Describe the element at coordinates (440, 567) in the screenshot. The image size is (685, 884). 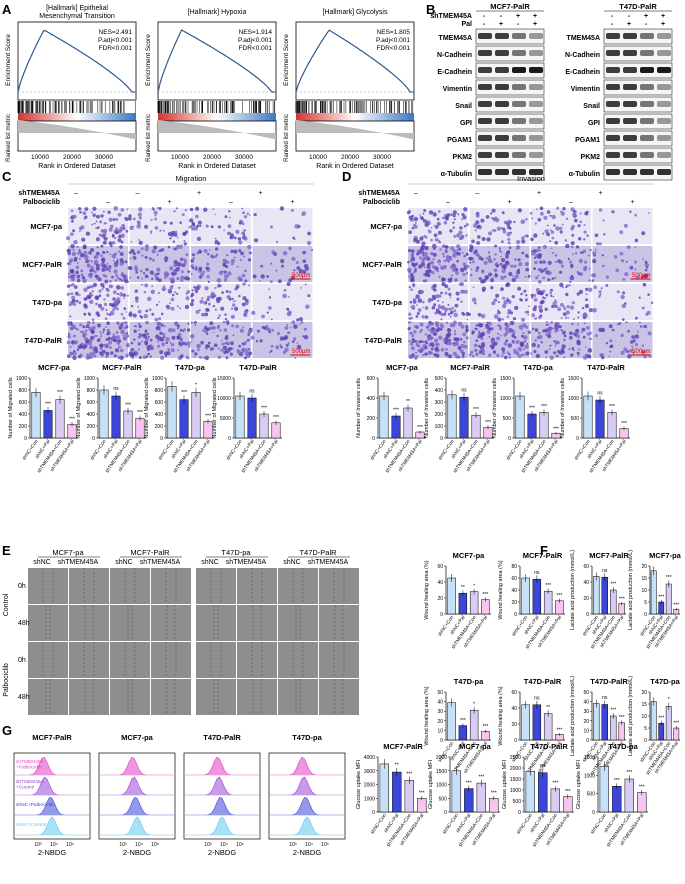
I see `bar-y-tick-label: 60` at that location.